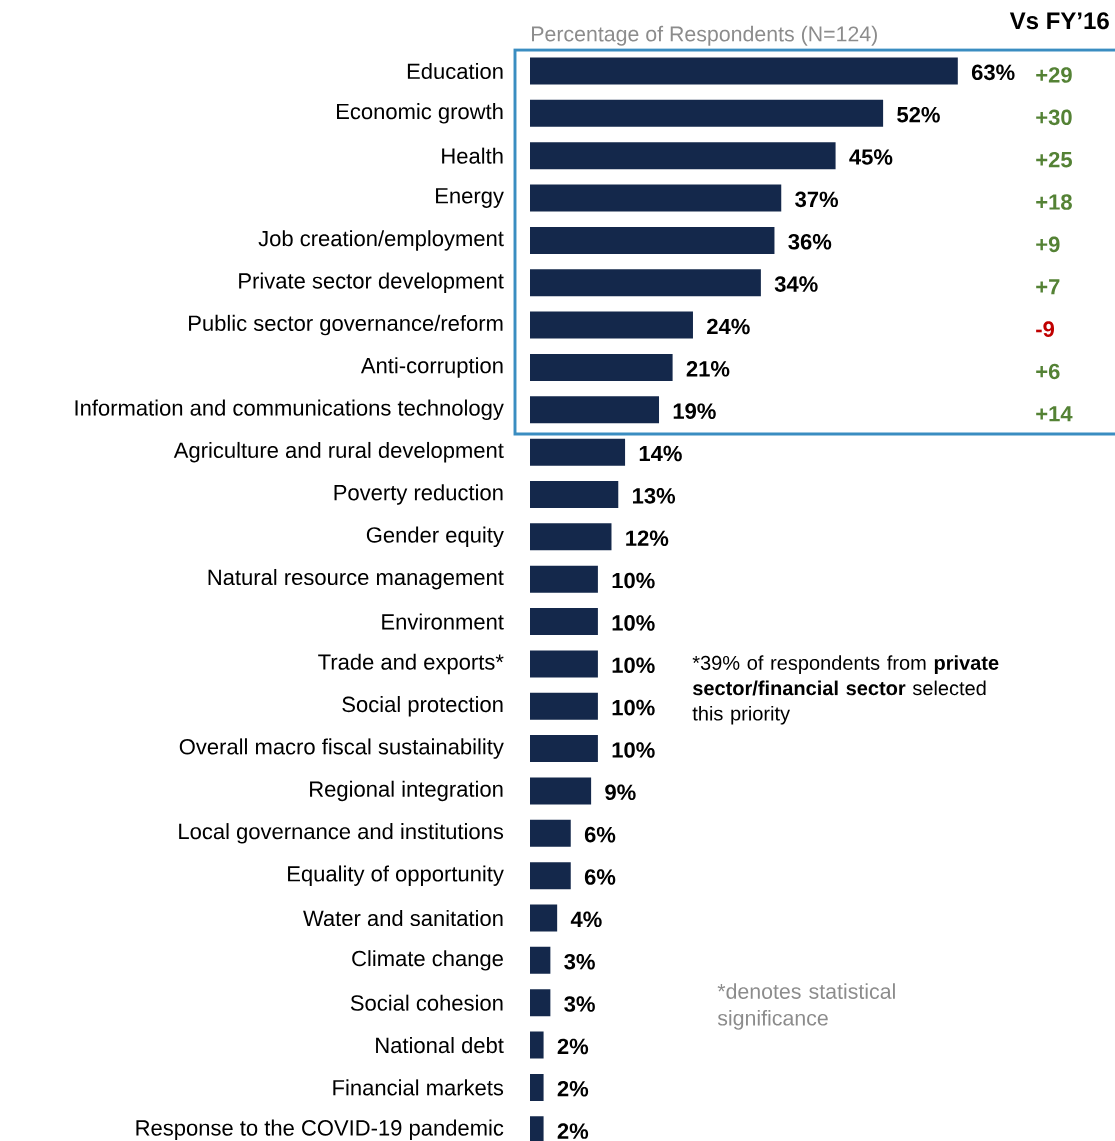 The height and width of the screenshot is (1141, 1115). What do you see at coordinates (338, 452) in the screenshot?
I see `y-tick-label: Agriculture and rural development` at bounding box center [338, 452].